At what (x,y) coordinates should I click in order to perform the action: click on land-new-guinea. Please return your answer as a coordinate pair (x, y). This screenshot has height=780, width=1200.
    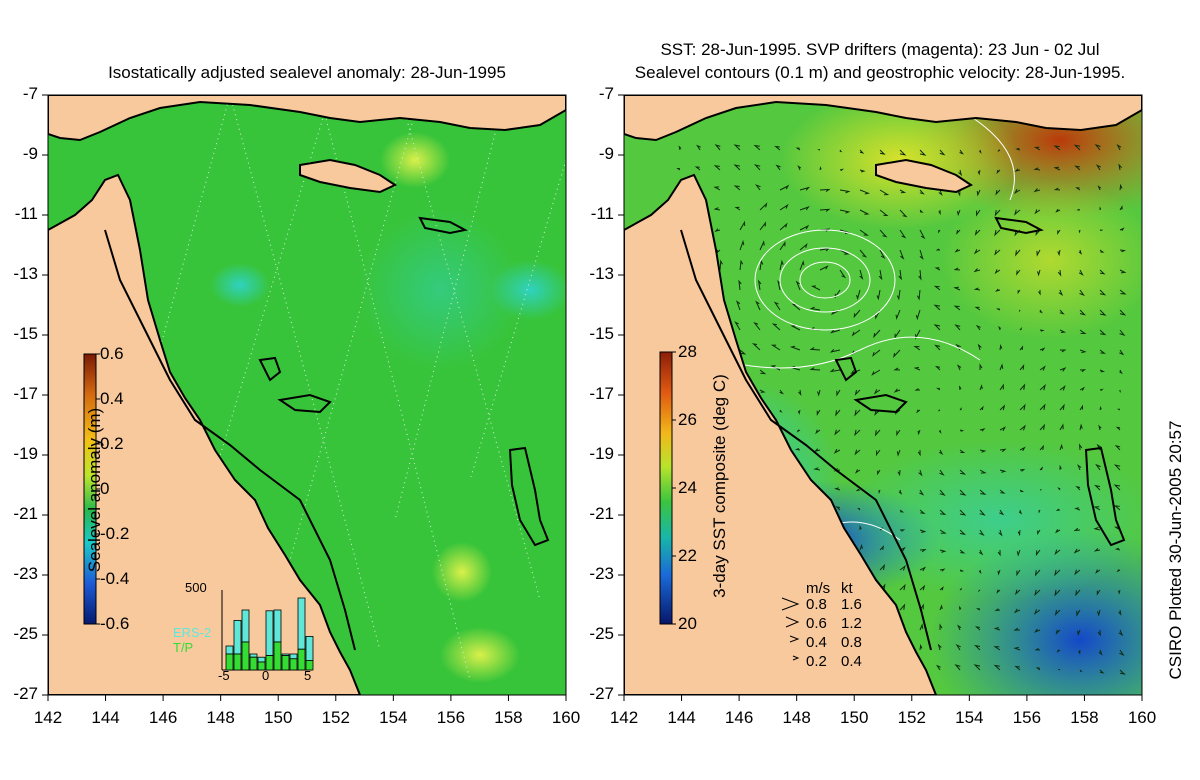
    Looking at the image, I should click on (883, 118).